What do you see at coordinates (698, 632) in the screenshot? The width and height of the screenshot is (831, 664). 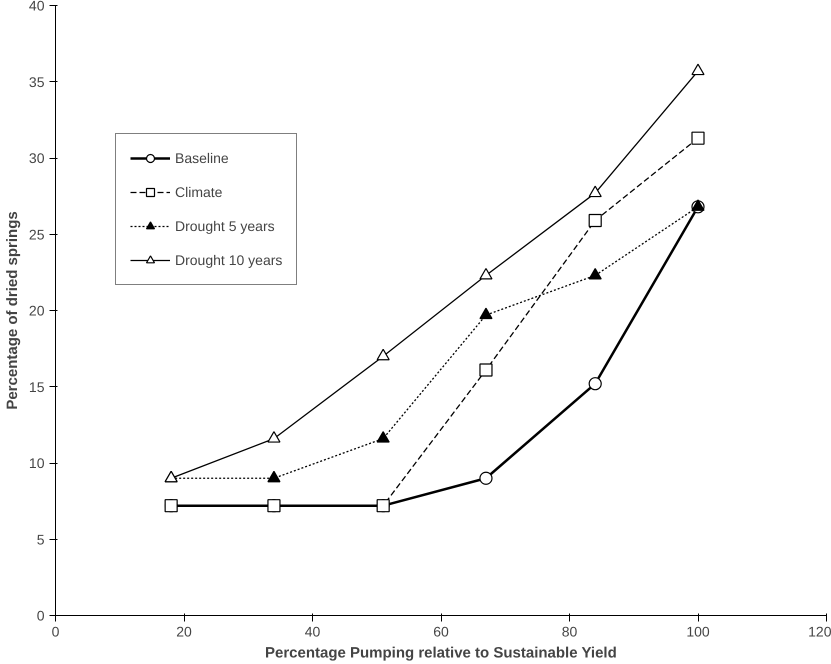 I see `x-tick-label: 100` at bounding box center [698, 632].